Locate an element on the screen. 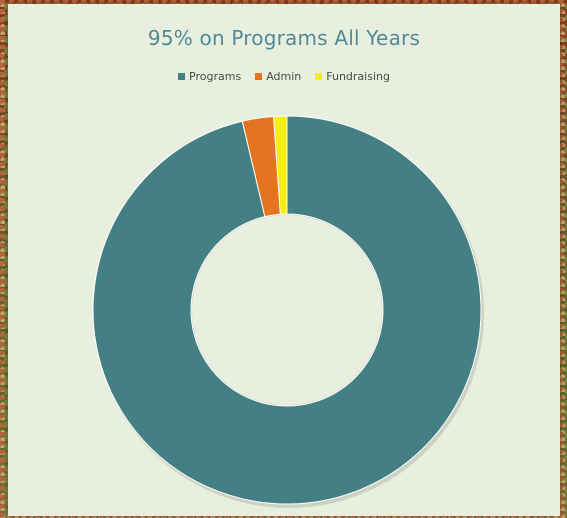 The image size is (567, 518). legend-swatch-fundraising is located at coordinates (319, 76).